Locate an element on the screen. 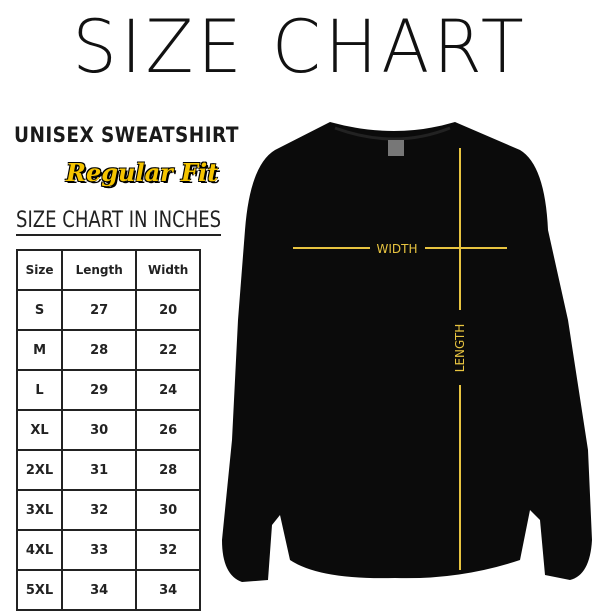  length-label: LENGTH is located at coordinates (460, 348).